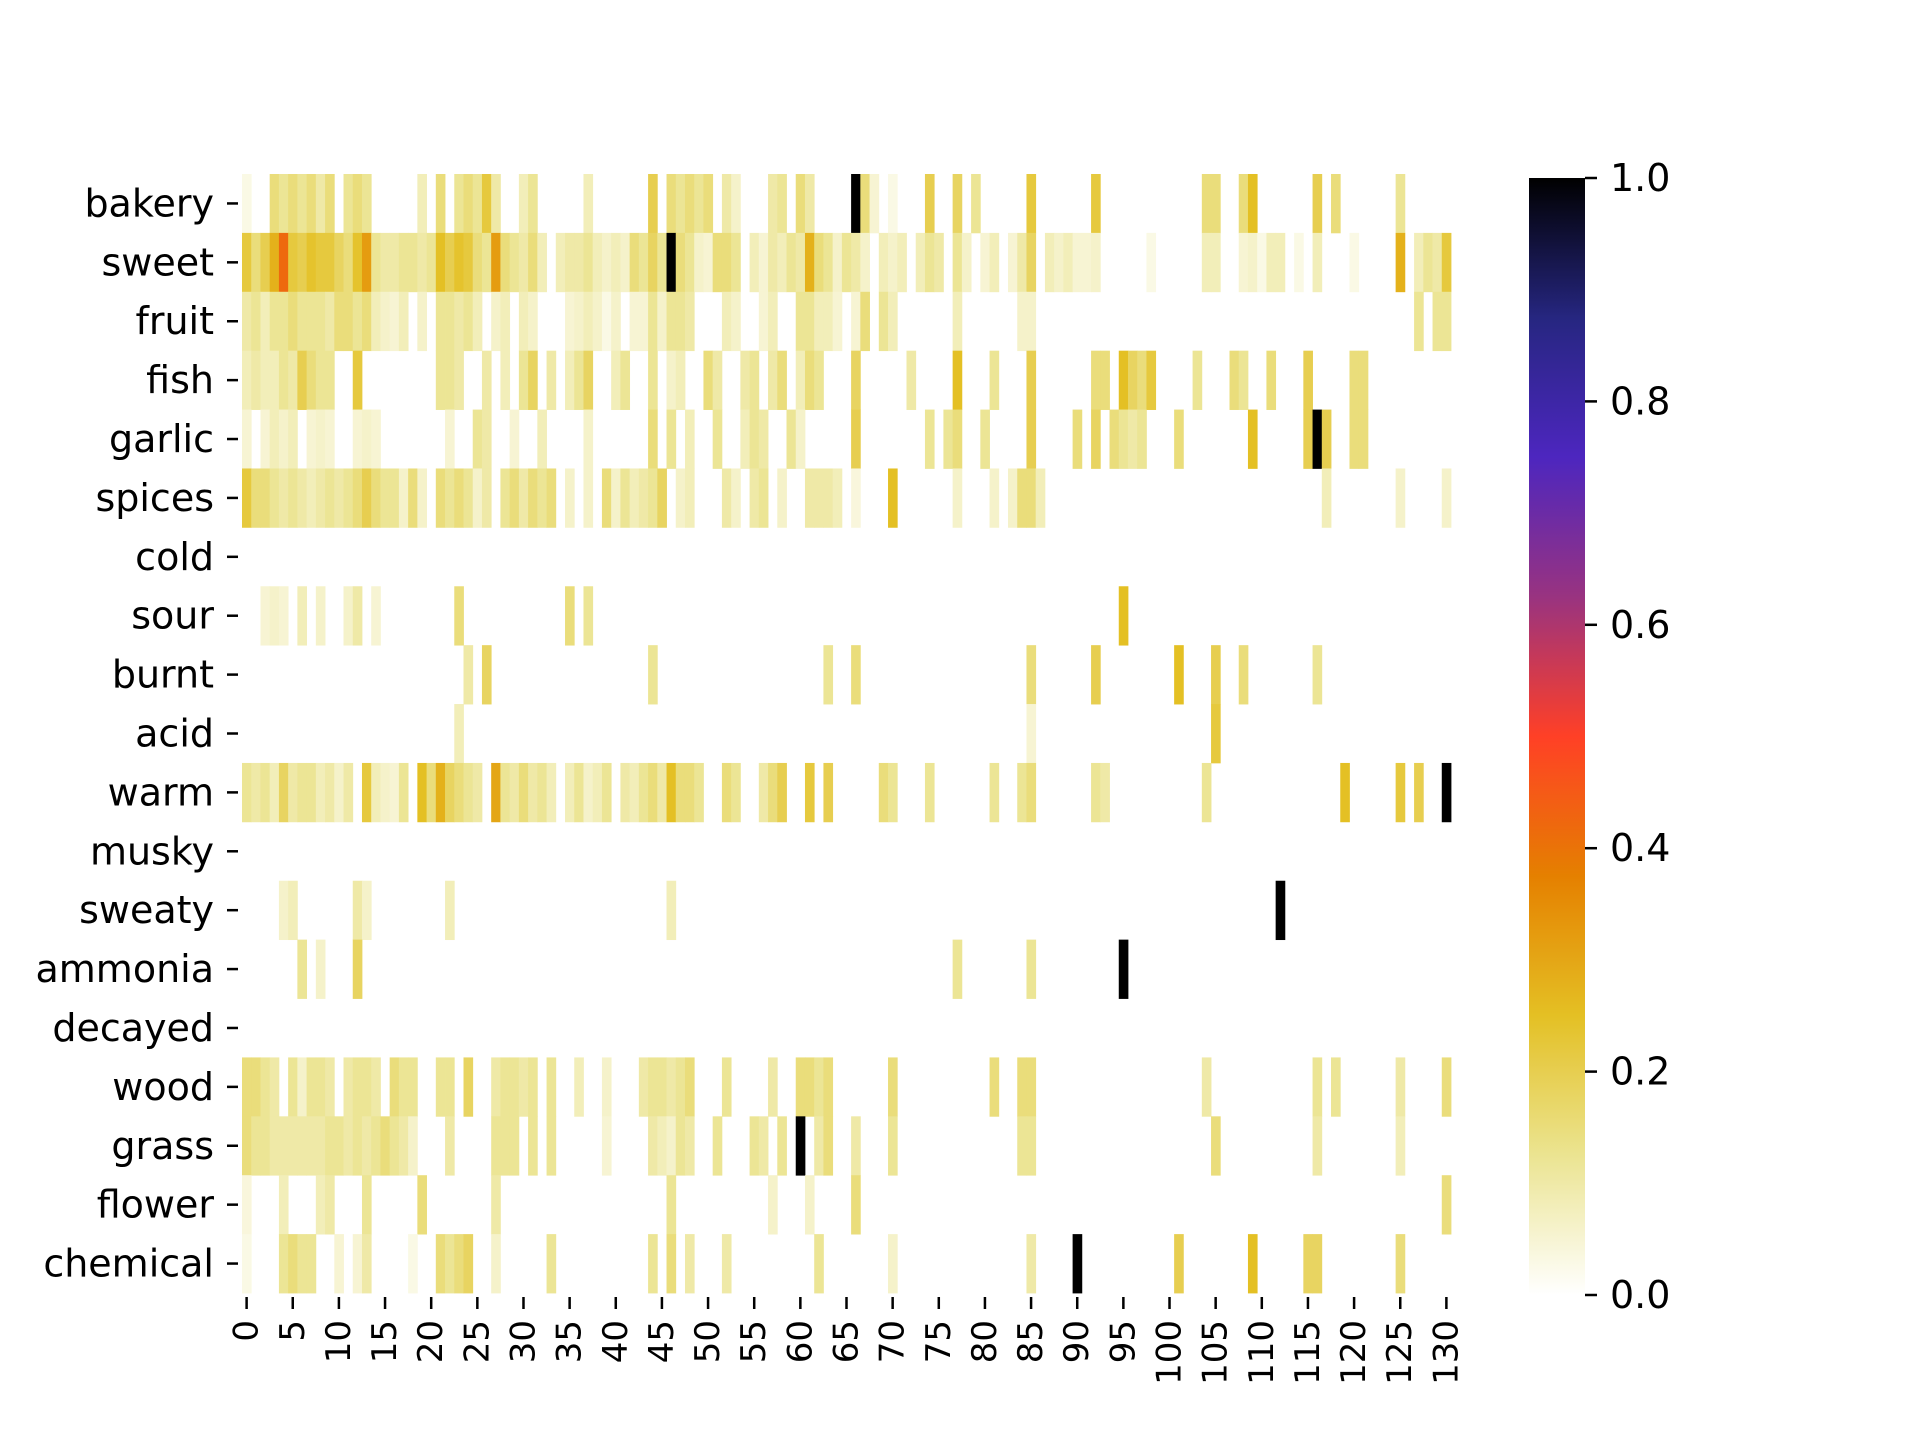  I want to click on x-tick-label: 110, so click(1262, 1352).